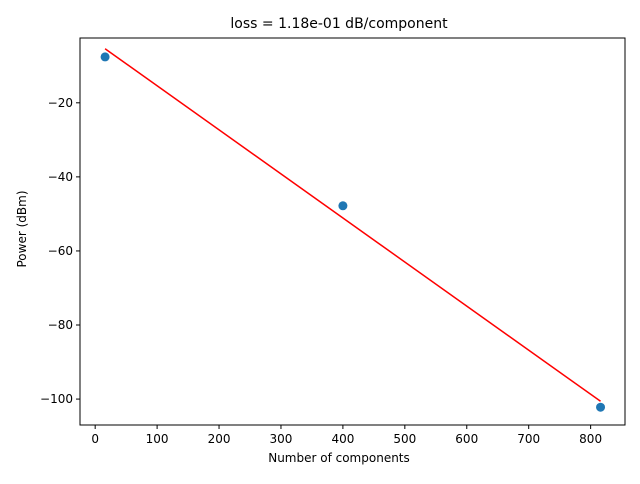 The image size is (640, 484). I want to click on x-axis-ticks: 0 100 200 300 400 500 600 700 800, so click(346, 435).